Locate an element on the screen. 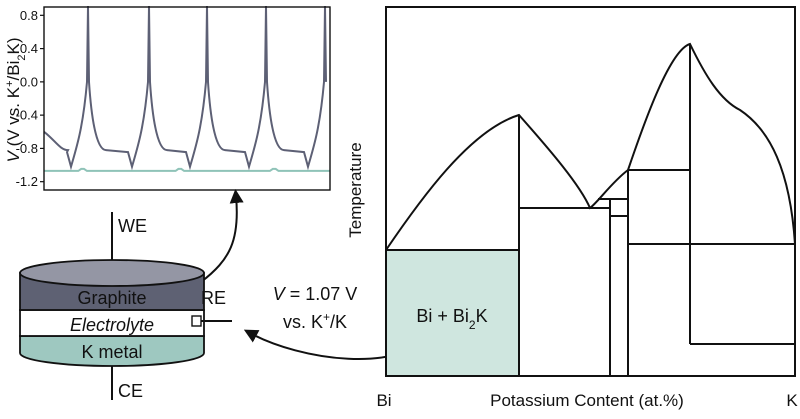  y-tick-label: -0.4 is located at coordinates (27, 115).